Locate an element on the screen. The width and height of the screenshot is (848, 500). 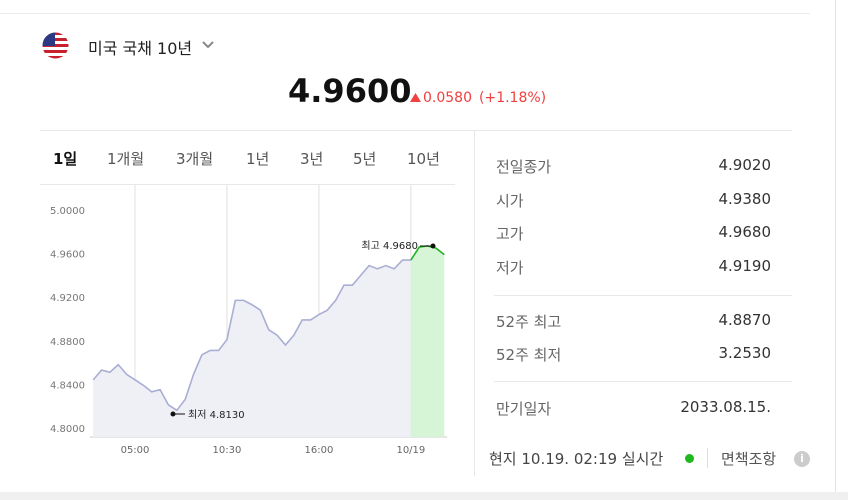
stat-label: 만기일자 is located at coordinates (524, 409).